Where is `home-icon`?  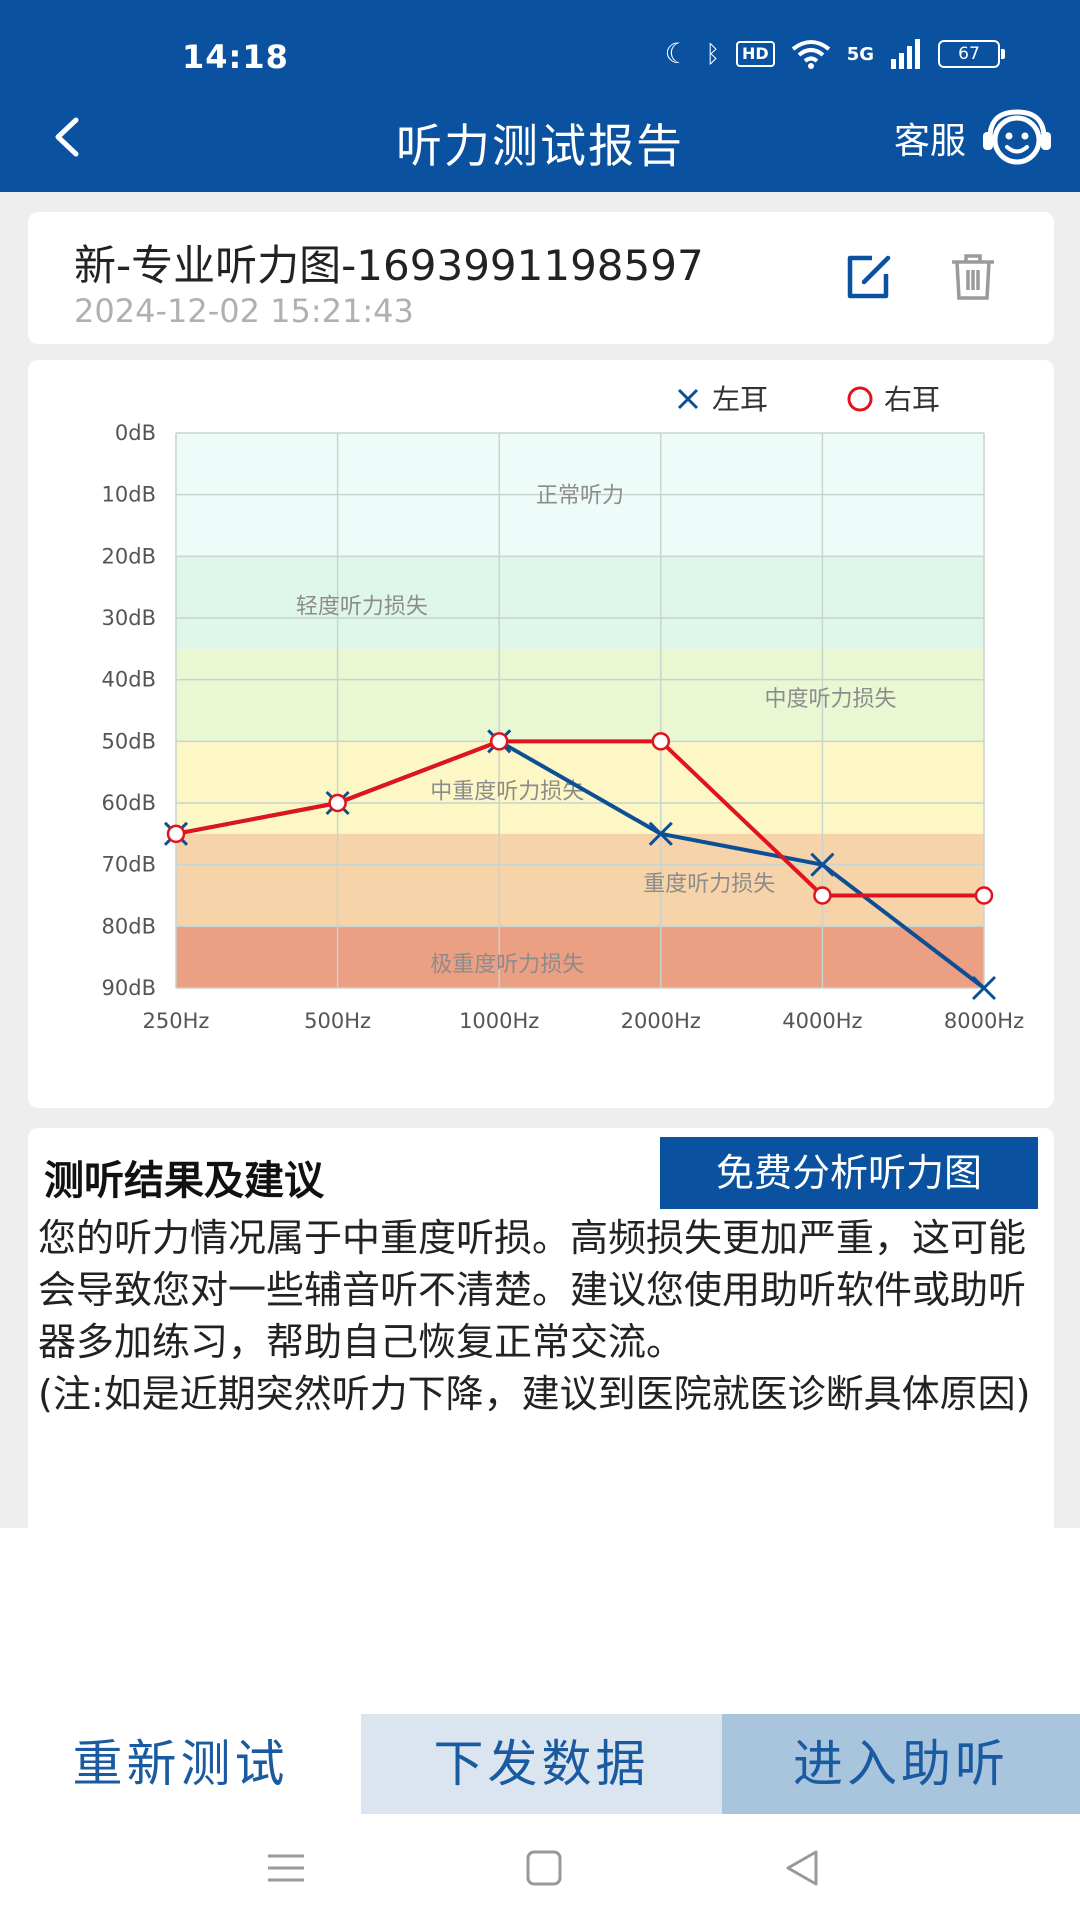 home-icon is located at coordinates (544, 1868).